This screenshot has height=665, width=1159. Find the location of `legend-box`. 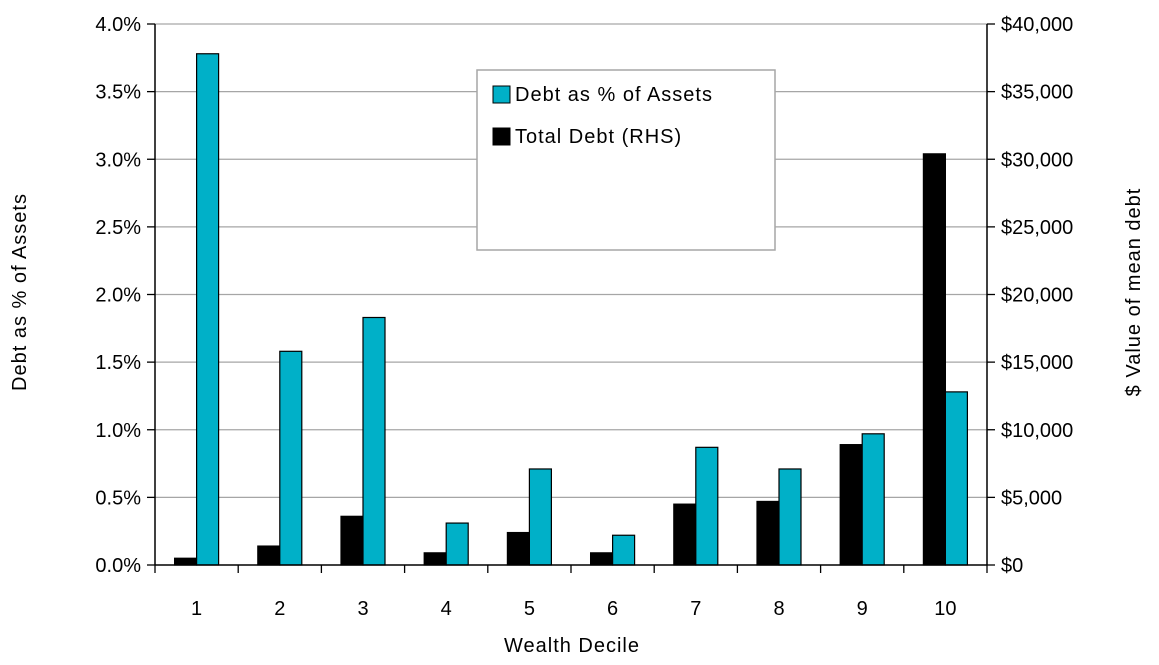

legend-box is located at coordinates (626, 160).